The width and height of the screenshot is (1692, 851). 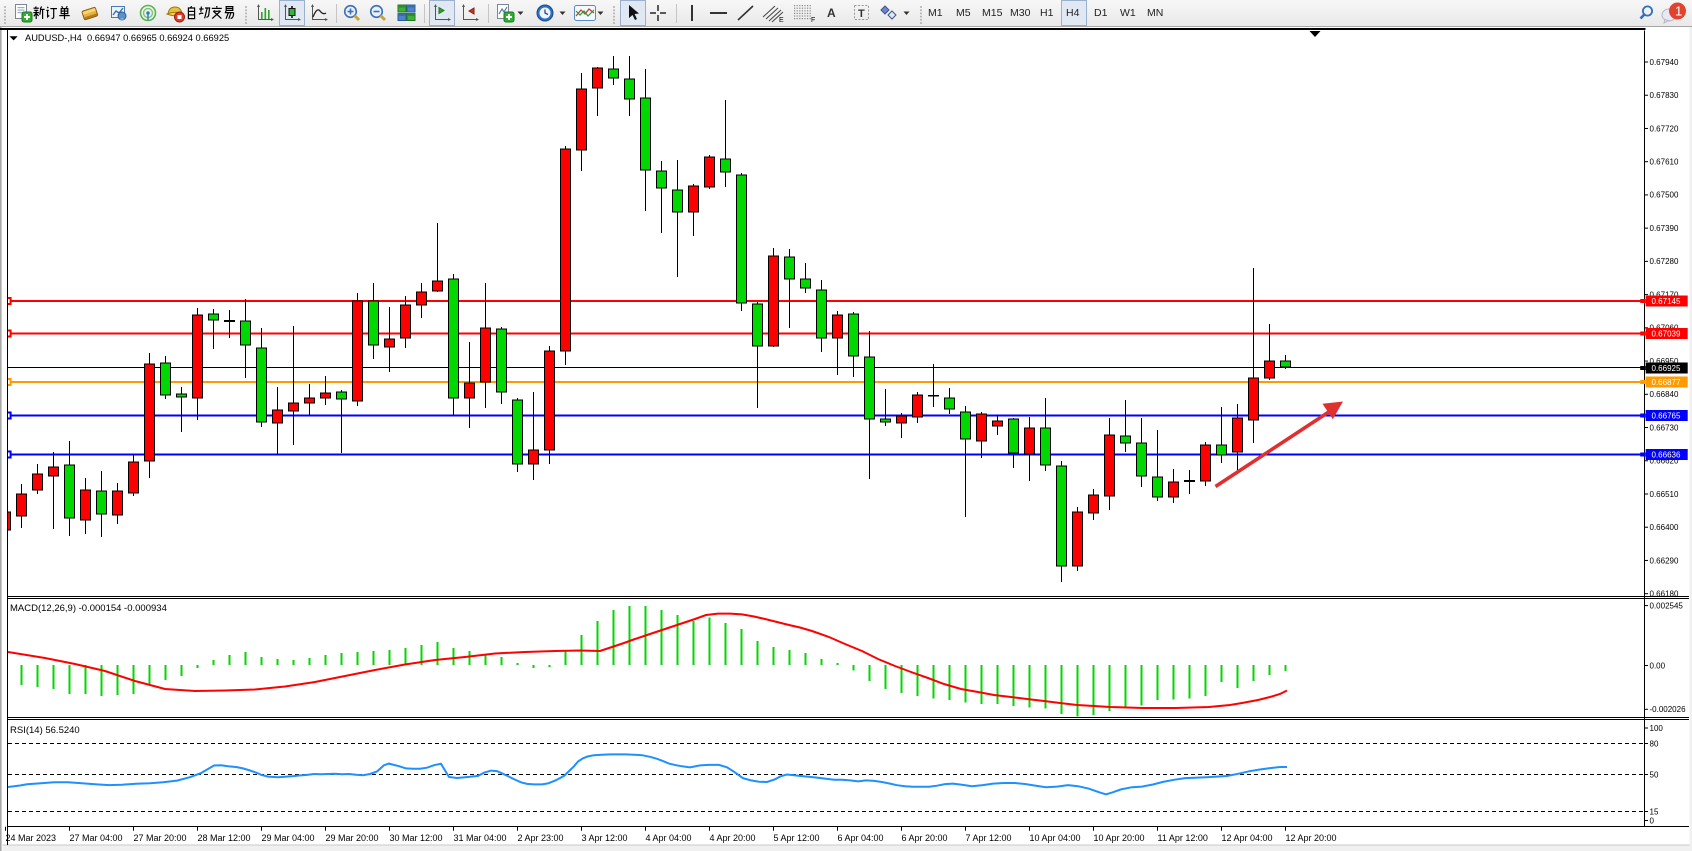 I want to click on svg-text: 1, so click(x=1678, y=11).